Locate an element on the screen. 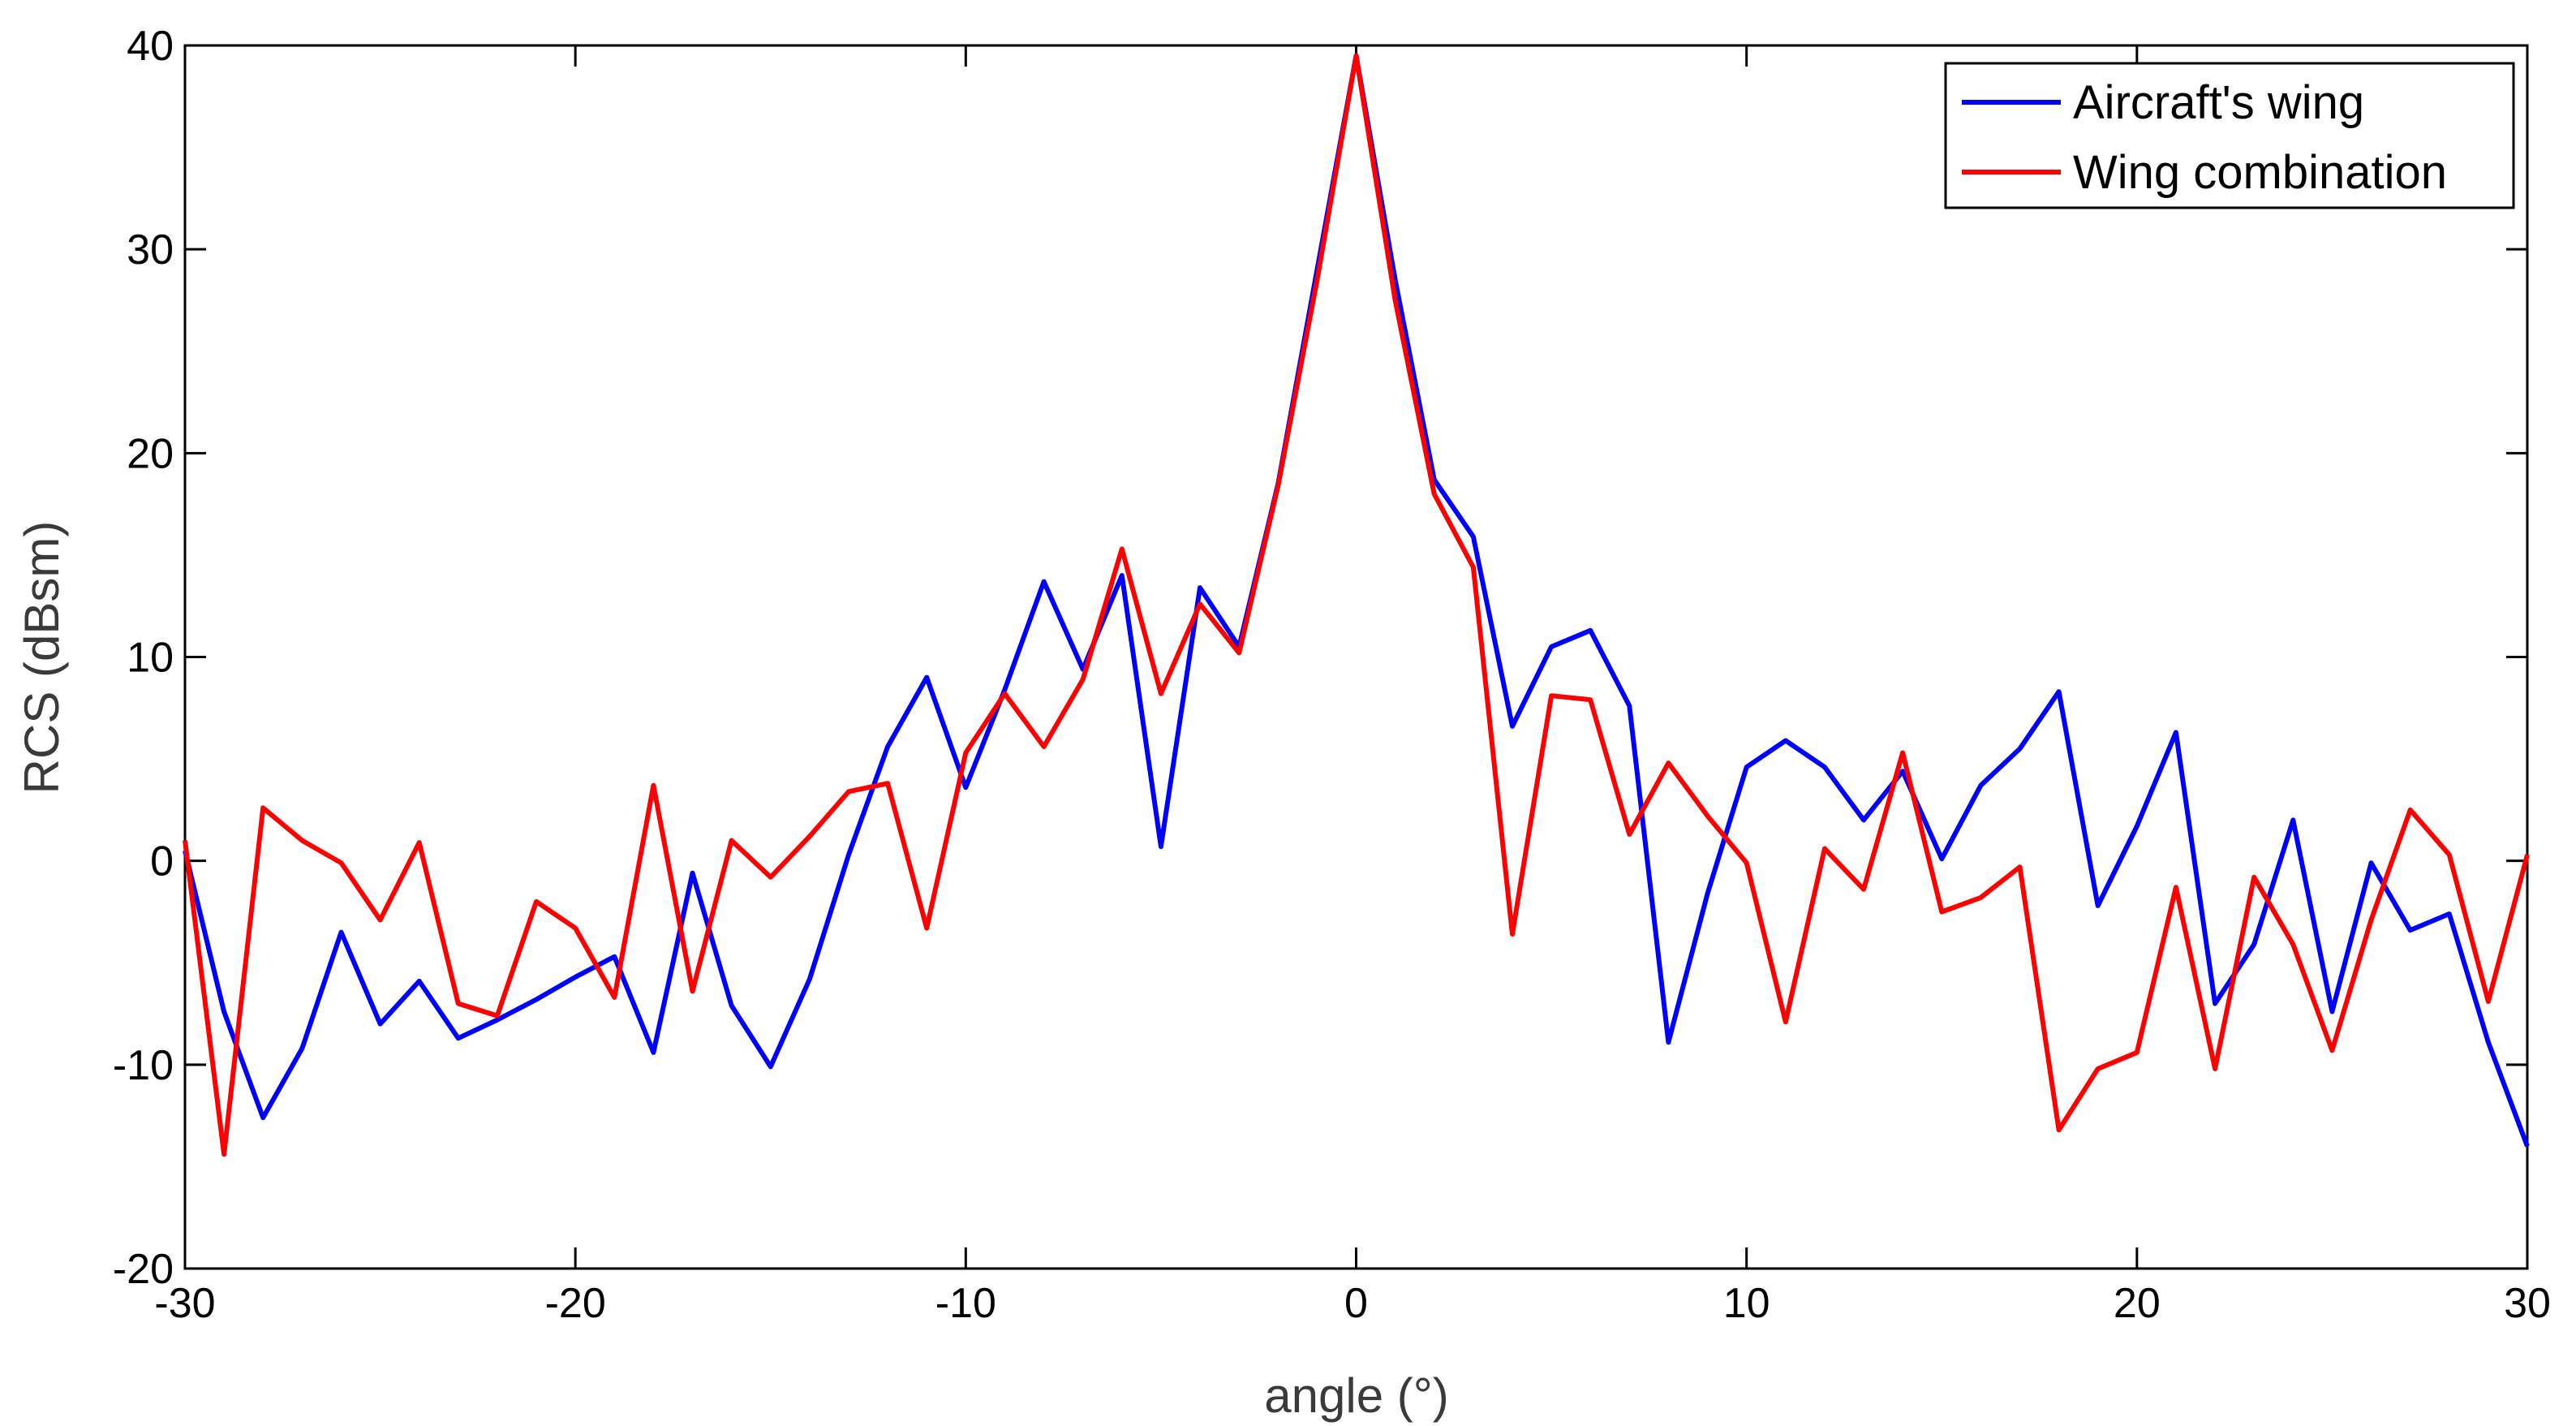 The width and height of the screenshot is (2576, 1426). y-tick-label: 0 is located at coordinates (162, 861).